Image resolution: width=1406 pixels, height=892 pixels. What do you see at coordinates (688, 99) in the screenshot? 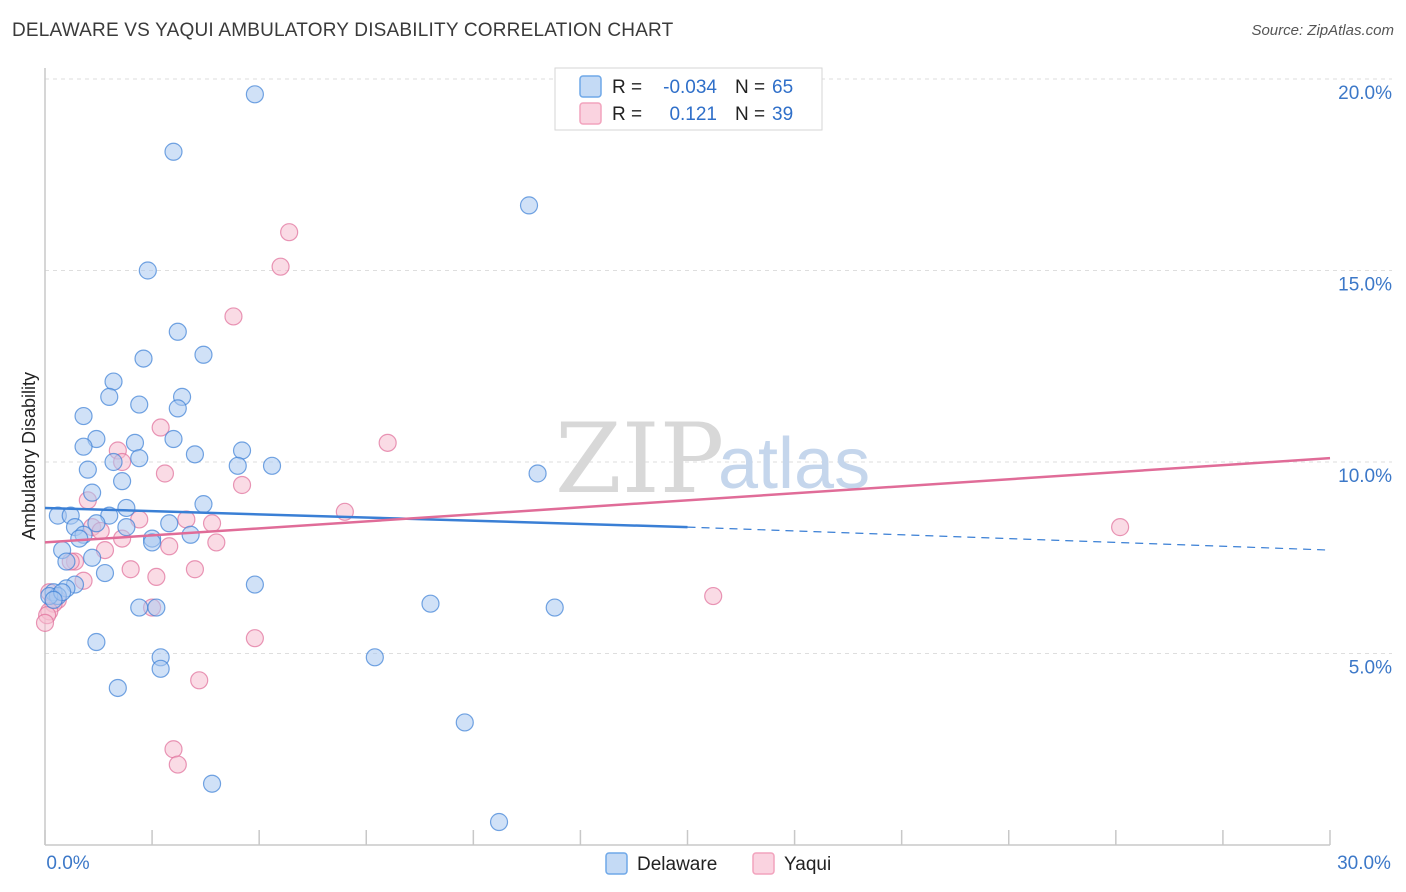
I see `stats-box: R = -0.034 N = 65 R = 0.121 N = 39` at bounding box center [688, 99].